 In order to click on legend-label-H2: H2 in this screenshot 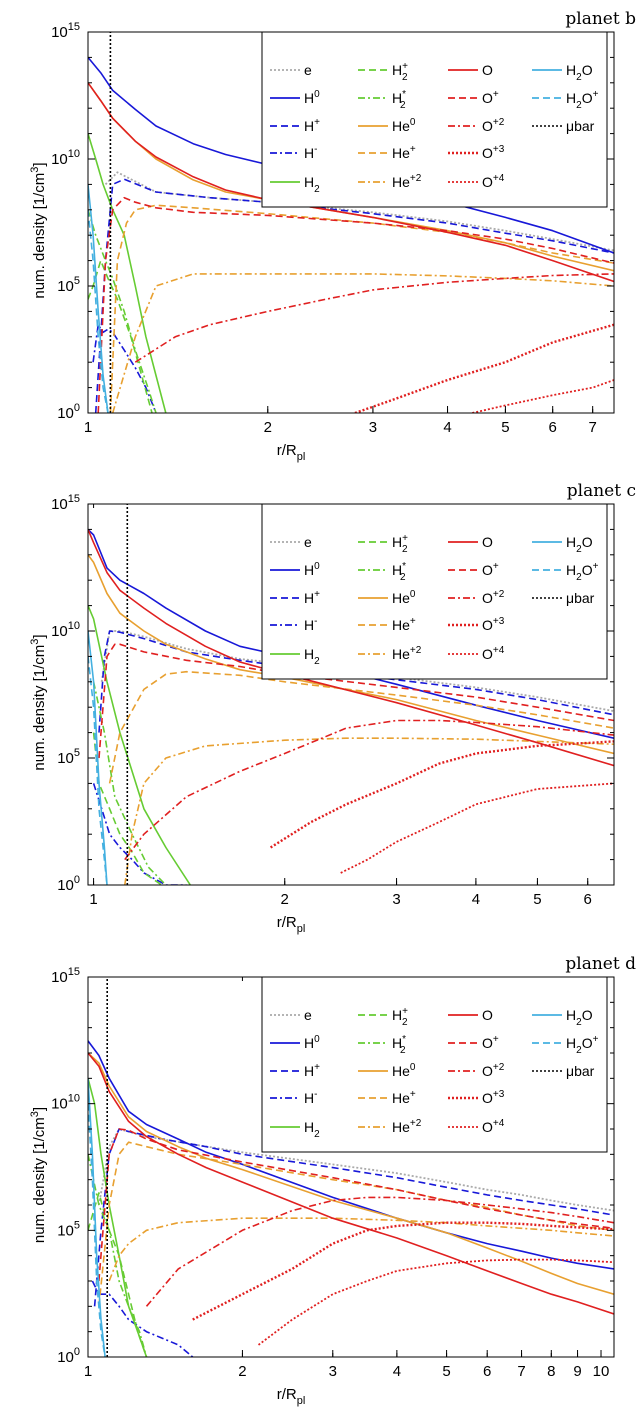, I will do `click(312, 656)`.